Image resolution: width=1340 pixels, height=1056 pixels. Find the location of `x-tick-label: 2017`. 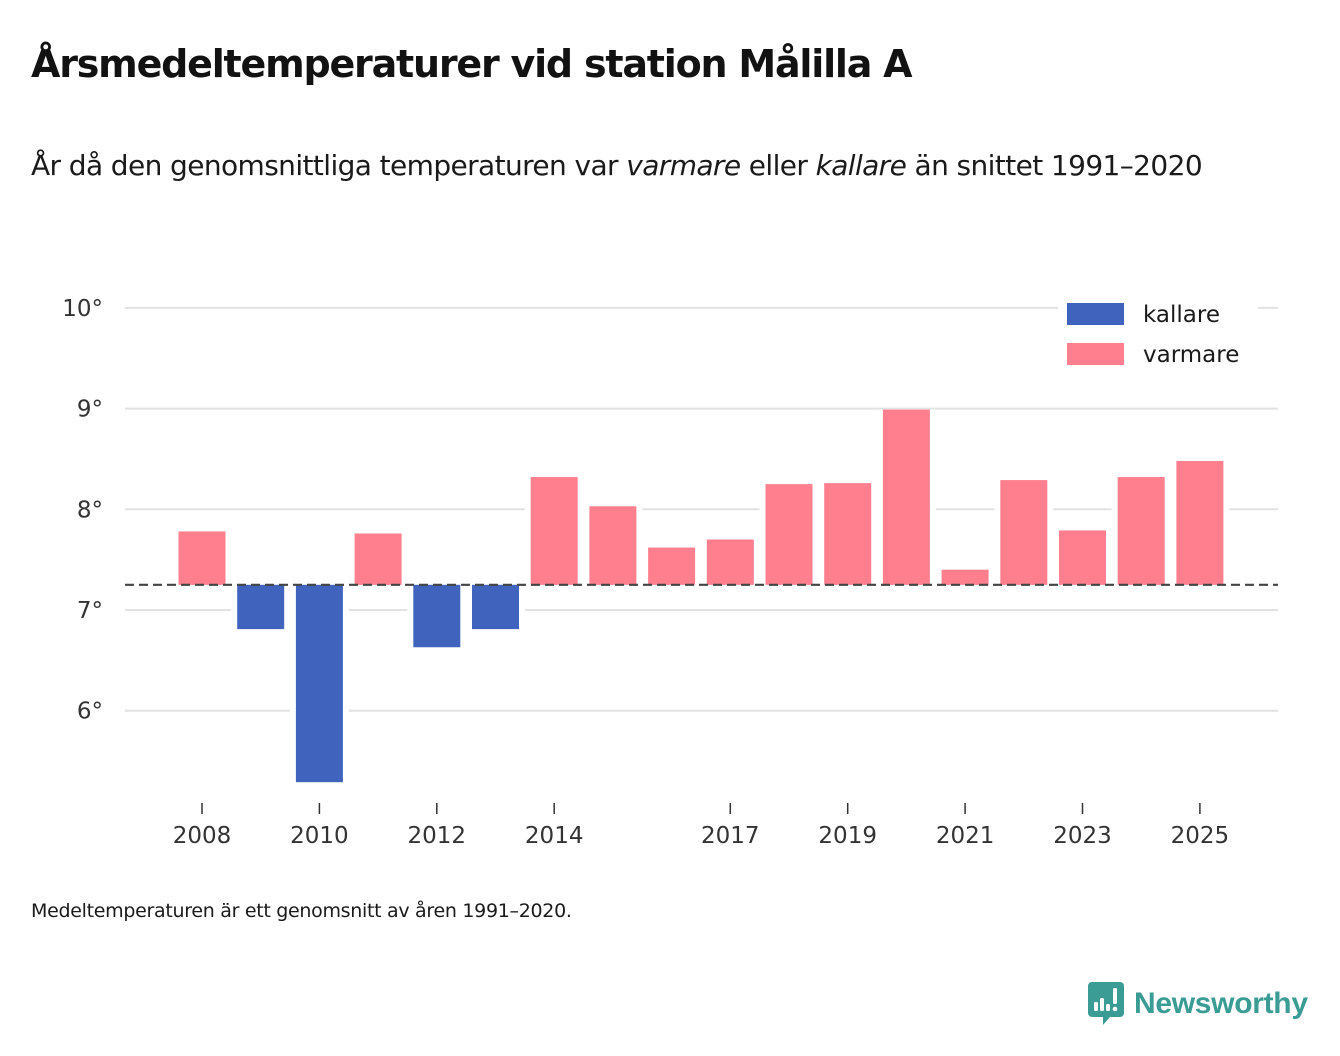

x-tick-label: 2017 is located at coordinates (730, 836).